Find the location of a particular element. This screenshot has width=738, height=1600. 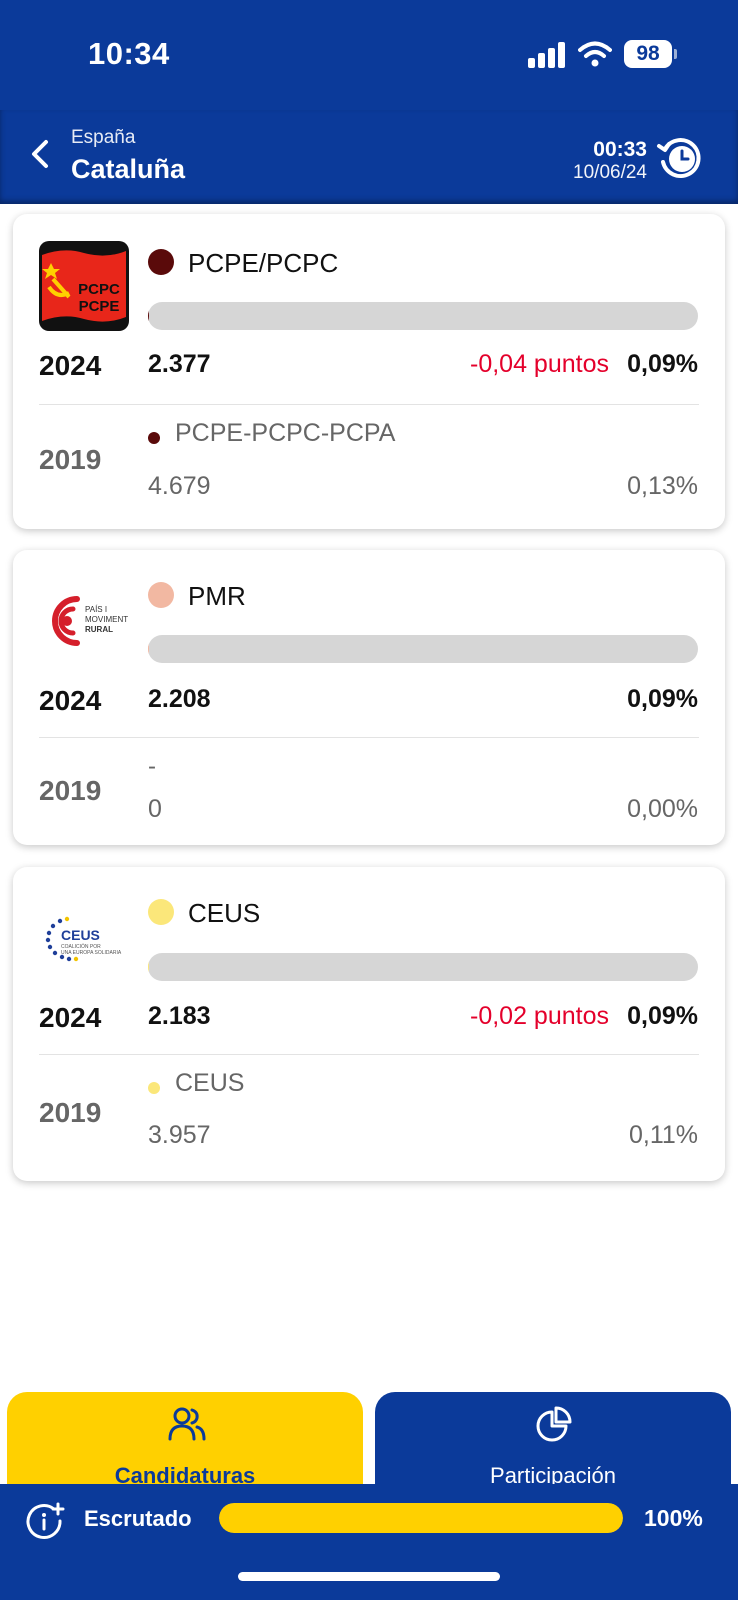

info-plus-icon is located at coordinates (46, 1521).